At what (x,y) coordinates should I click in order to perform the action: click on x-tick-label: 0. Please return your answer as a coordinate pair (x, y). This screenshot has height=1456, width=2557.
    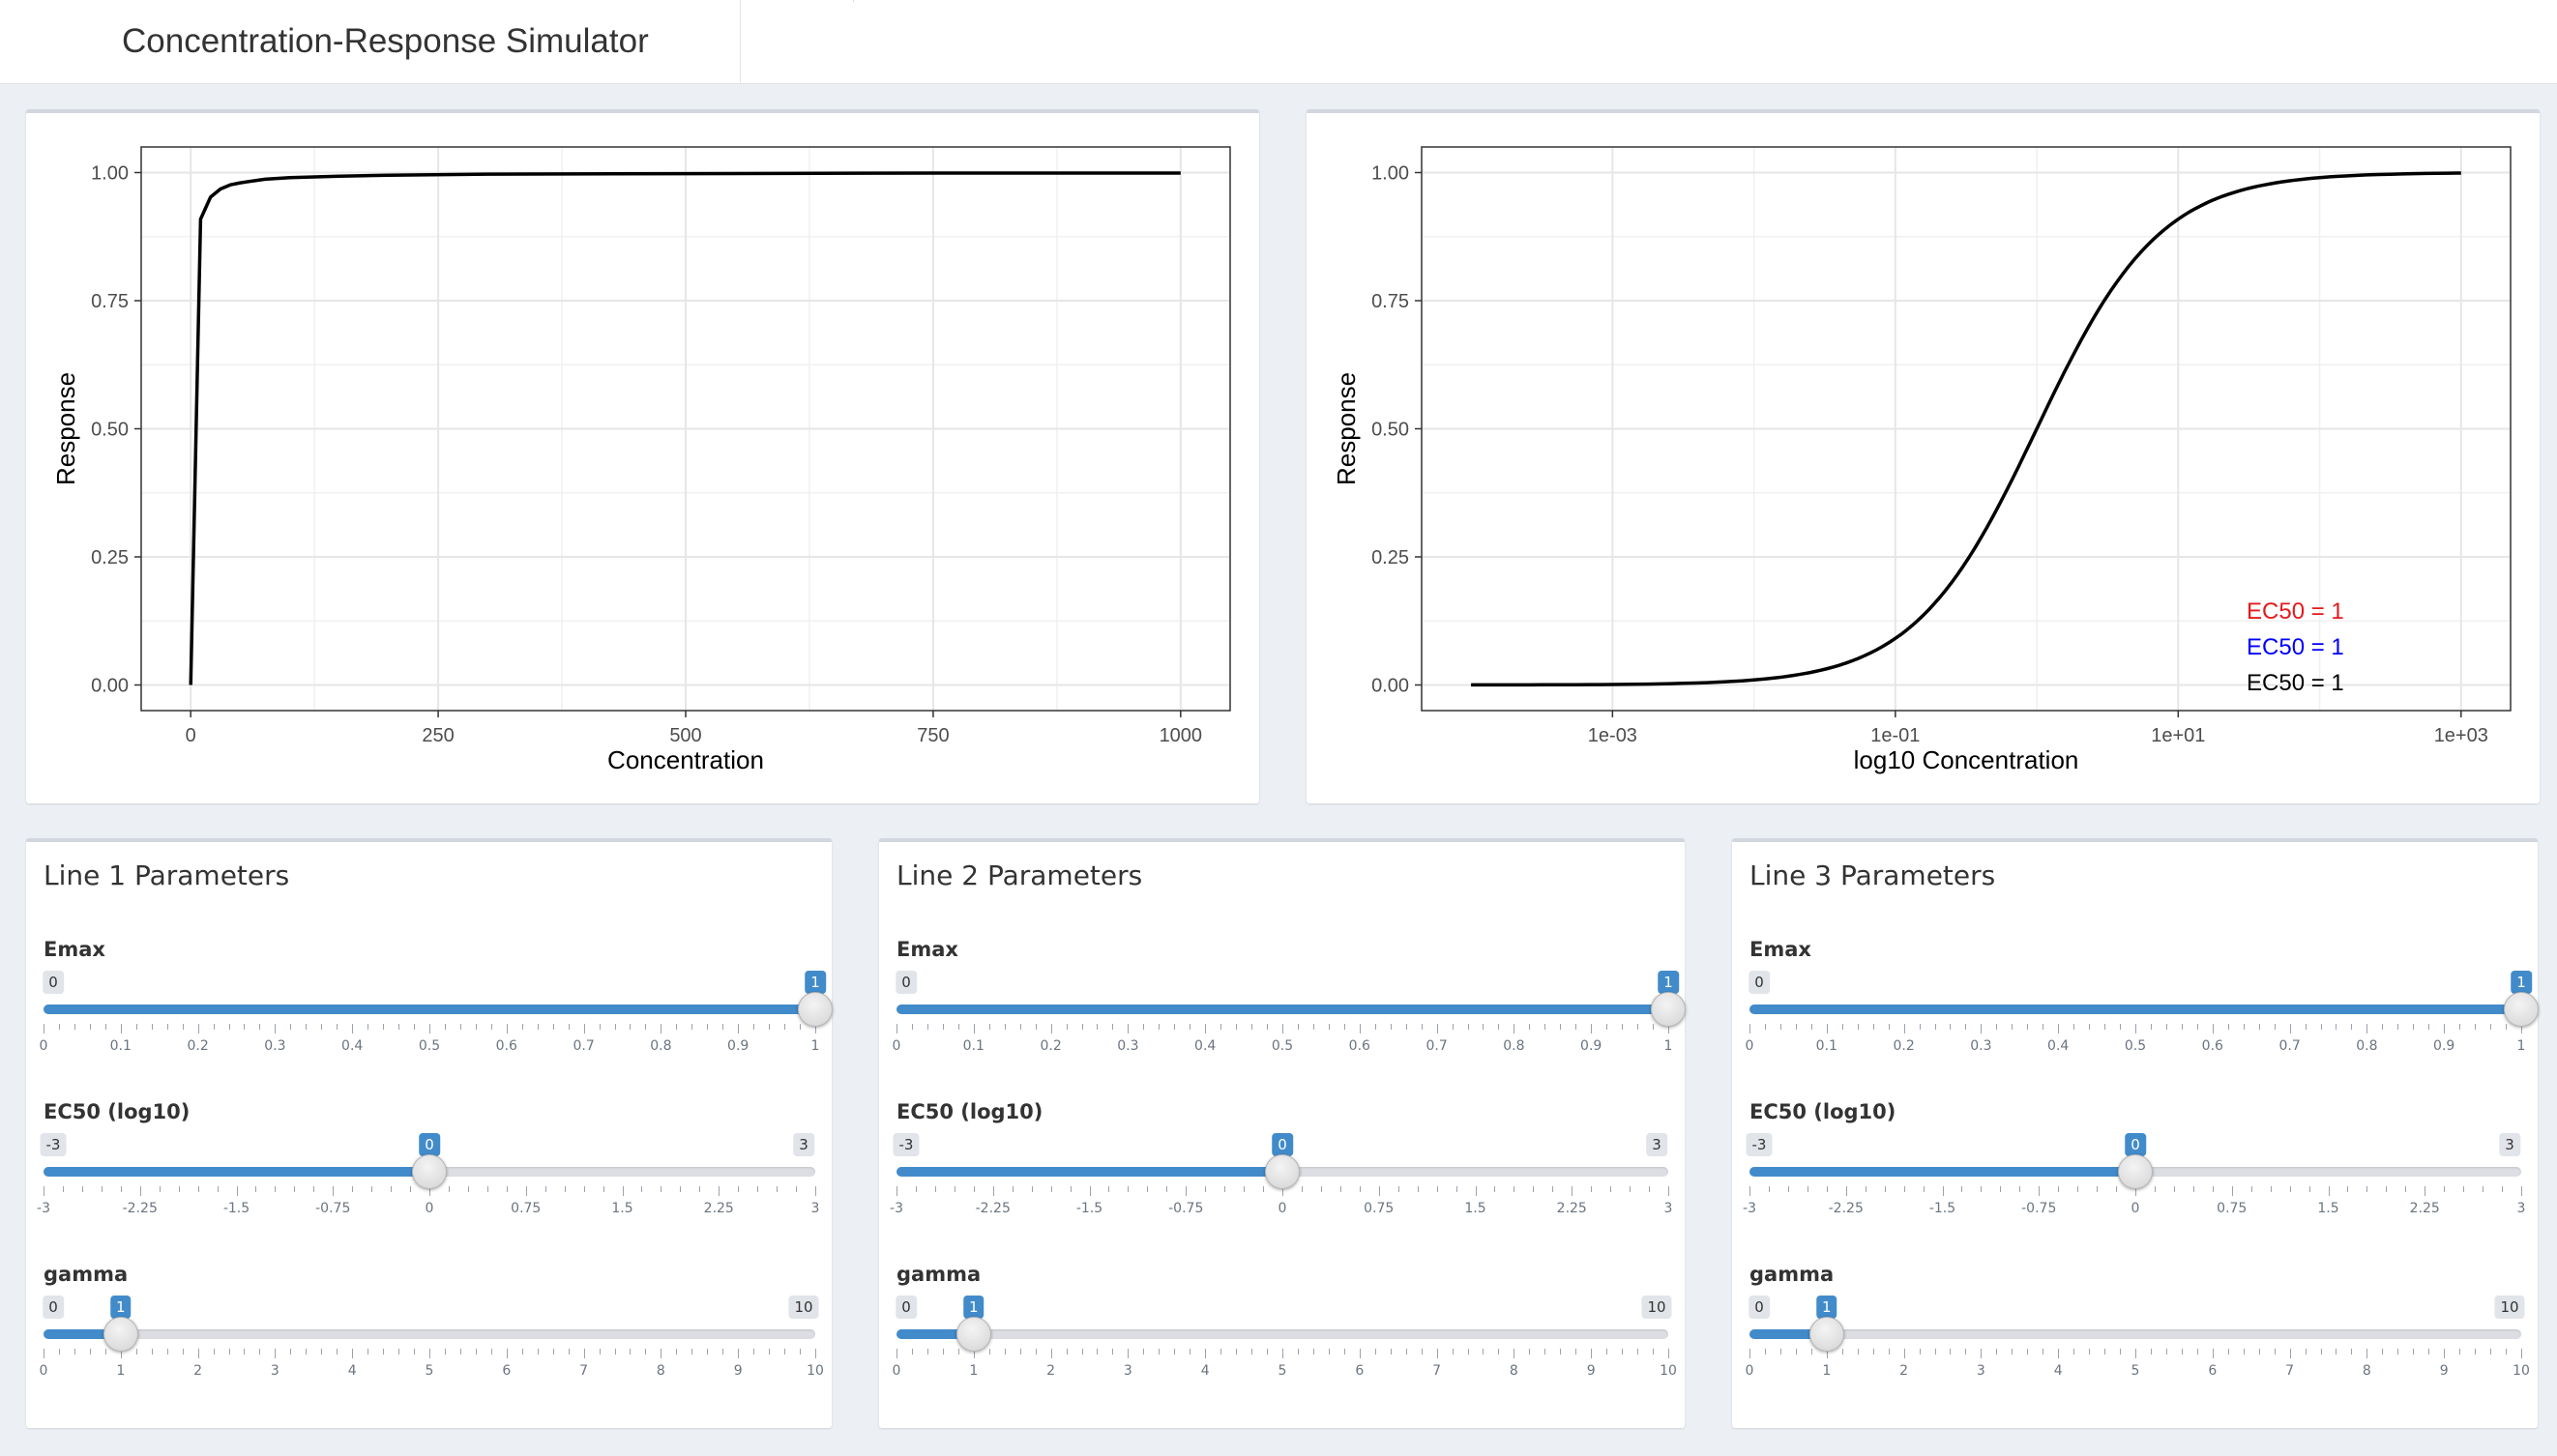
    Looking at the image, I should click on (191, 736).